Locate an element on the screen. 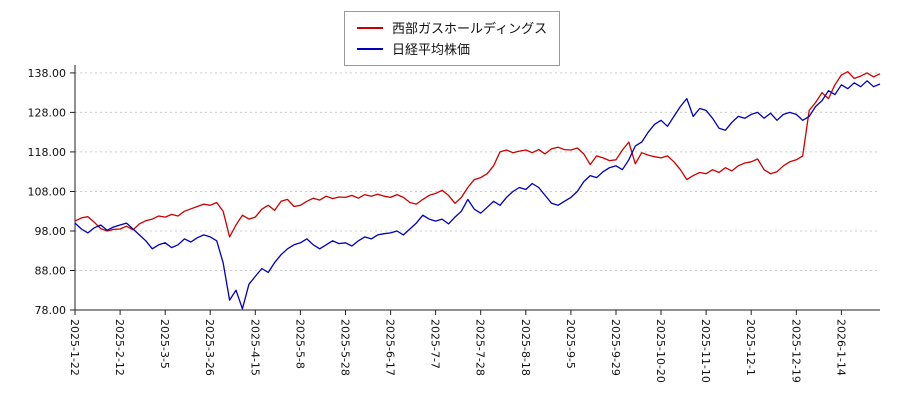 This screenshot has height=400, width=900. x-tick-label: 2025-6-17 is located at coordinates (390, 347).